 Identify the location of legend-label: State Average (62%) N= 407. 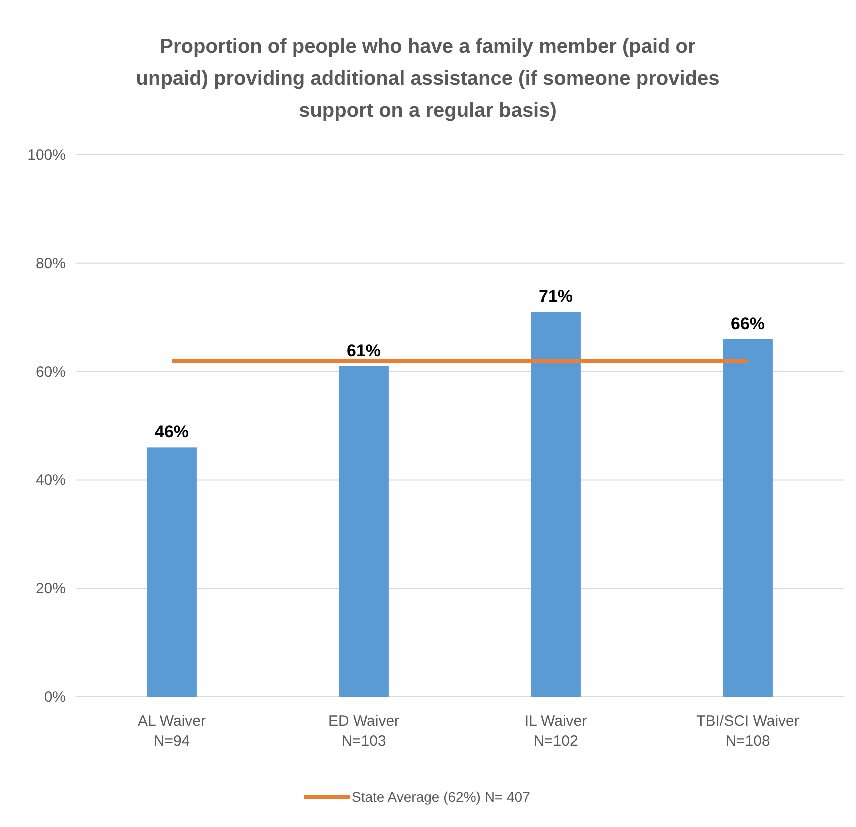
(441, 797).